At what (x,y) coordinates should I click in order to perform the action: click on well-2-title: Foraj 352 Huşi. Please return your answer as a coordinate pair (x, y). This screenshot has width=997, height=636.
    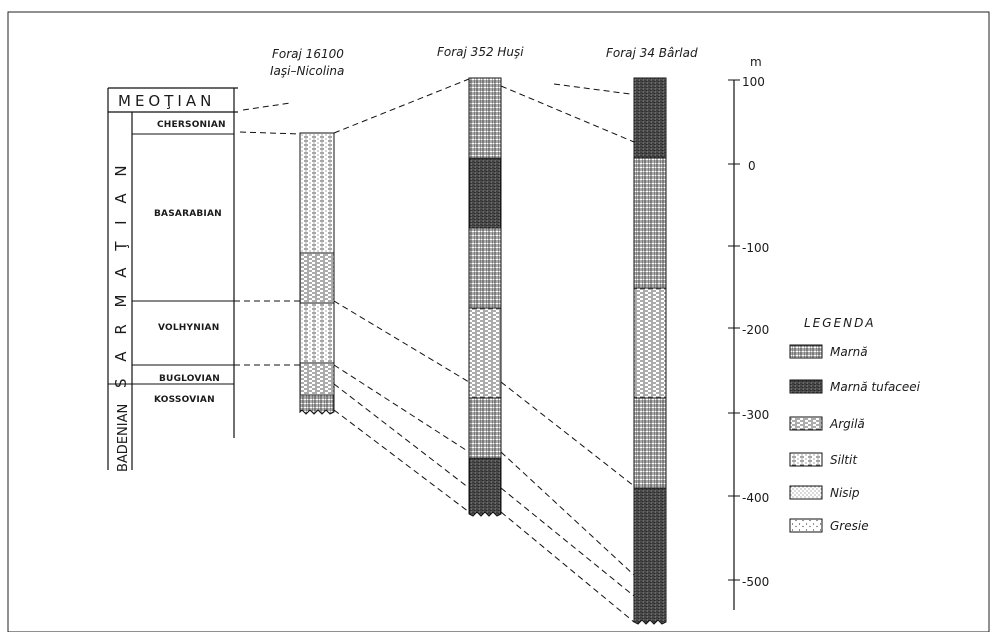
    Looking at the image, I should click on (480, 52).